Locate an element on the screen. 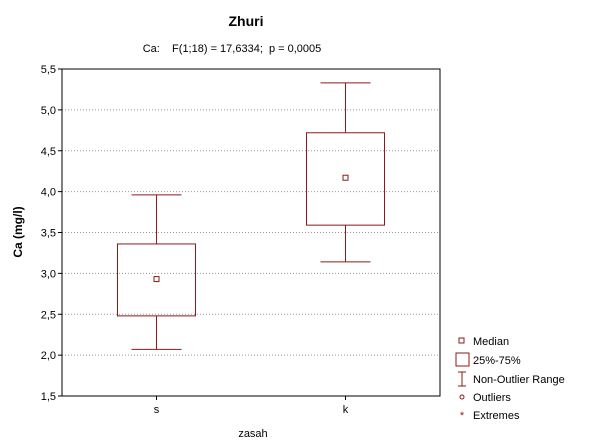 The image size is (591, 441). y-tick-label: 3,0 is located at coordinates (48, 274).